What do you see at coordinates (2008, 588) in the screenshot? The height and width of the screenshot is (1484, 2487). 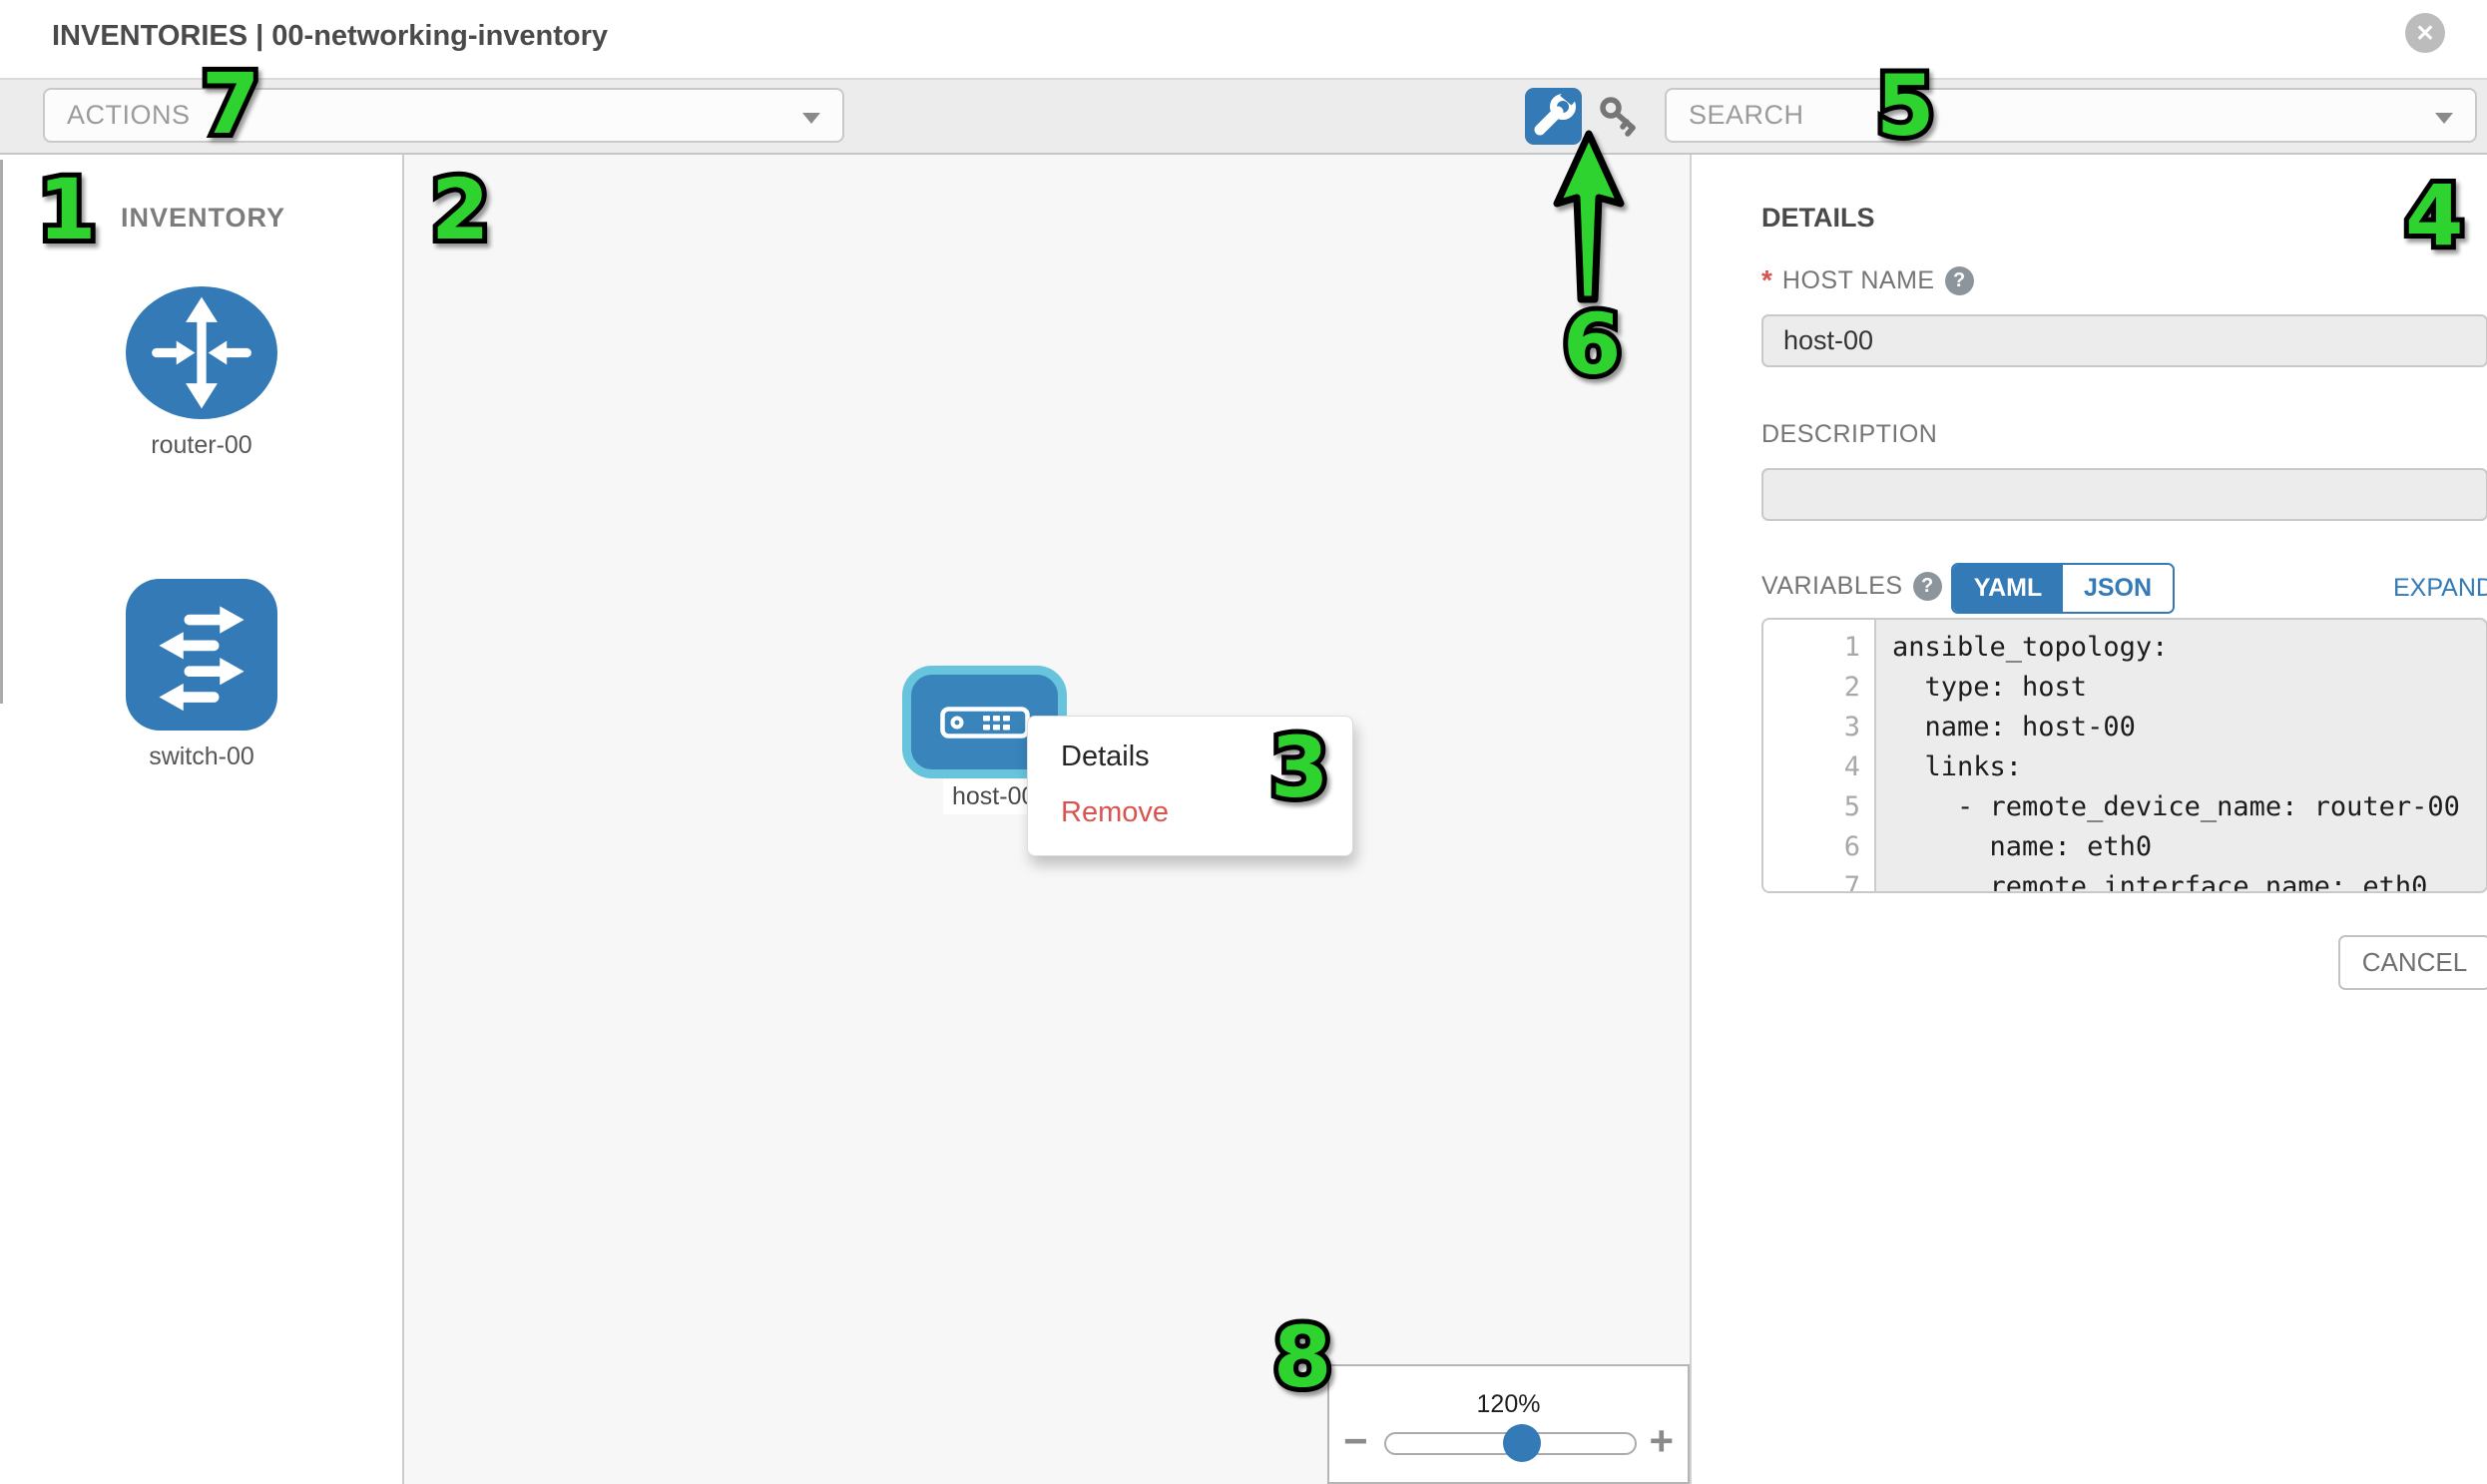 I see `tab-yaml: YAML` at bounding box center [2008, 588].